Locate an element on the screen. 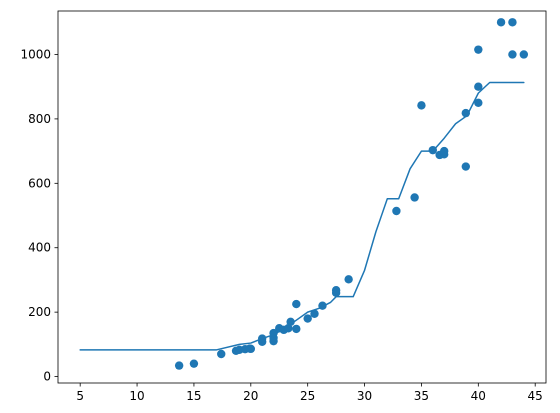 Image resolution: width=560 pixels, height=413 pixels. x-tick-label: 10 is located at coordinates (136, 396).